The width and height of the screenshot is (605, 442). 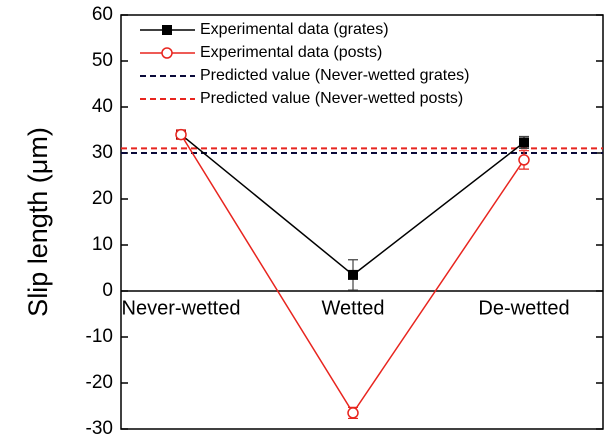 What do you see at coordinates (181, 308) in the screenshot?
I see `x-tick-label: Never-wetted` at bounding box center [181, 308].